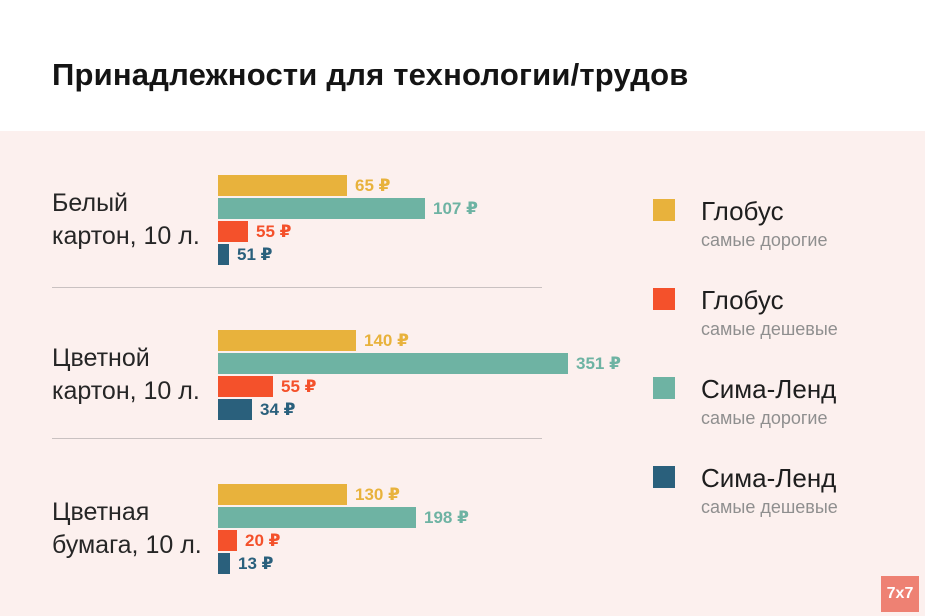 This screenshot has width=925, height=616. Describe the element at coordinates (263, 540) in the screenshot. I see `bar-value-label: 20 ₽` at that location.